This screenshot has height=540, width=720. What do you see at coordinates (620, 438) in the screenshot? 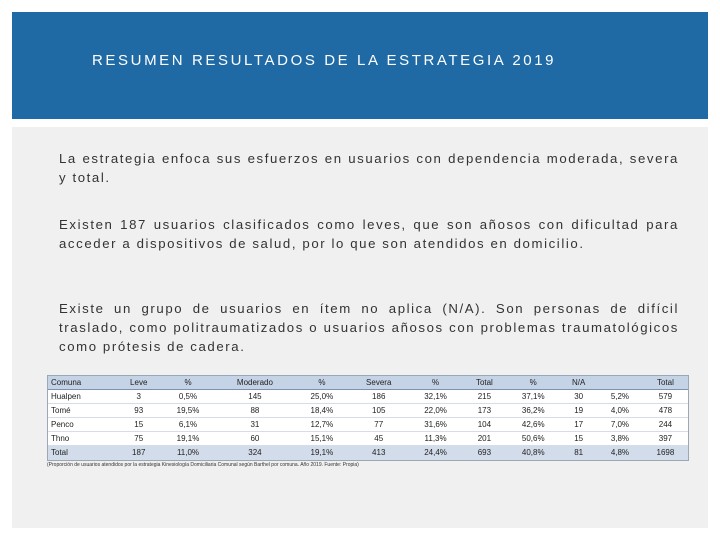
I see `table-cell: 3,8%` at bounding box center [620, 438].